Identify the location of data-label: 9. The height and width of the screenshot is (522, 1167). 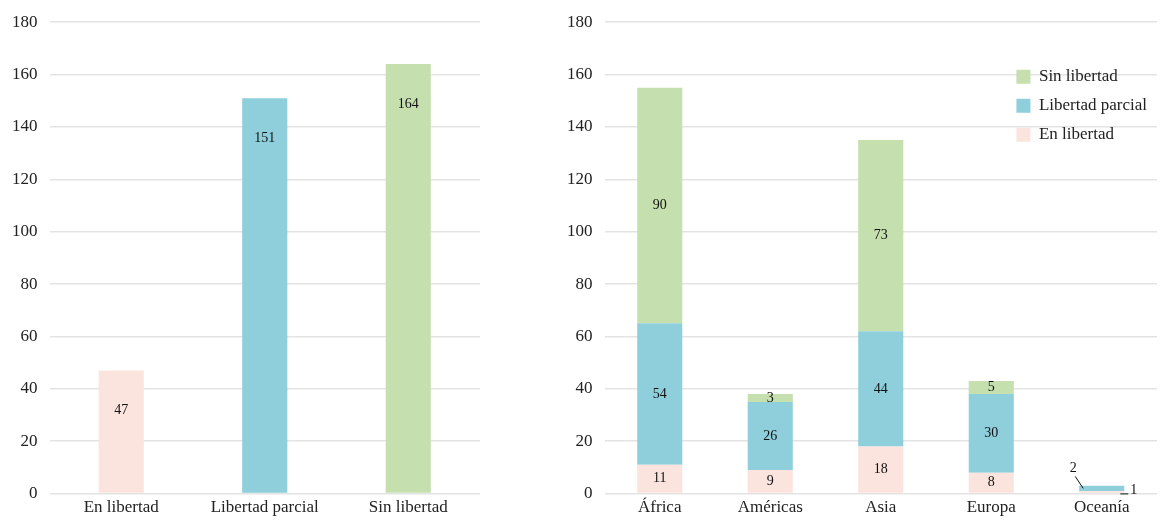
(770, 481).